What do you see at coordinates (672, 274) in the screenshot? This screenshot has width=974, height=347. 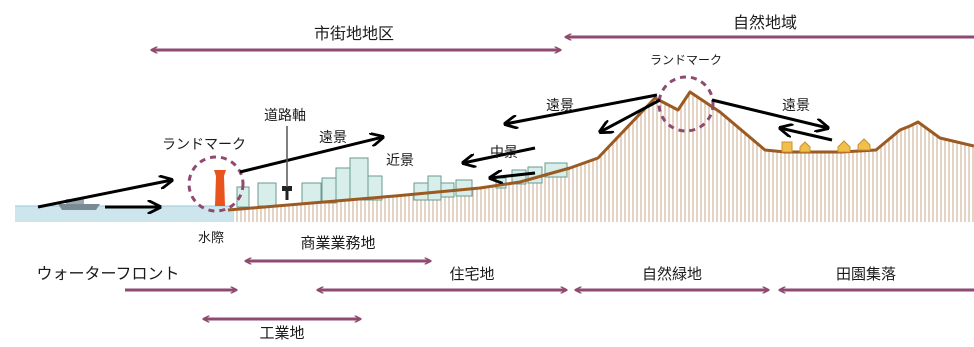 I see `label-natural-green: 自然緑地` at bounding box center [672, 274].